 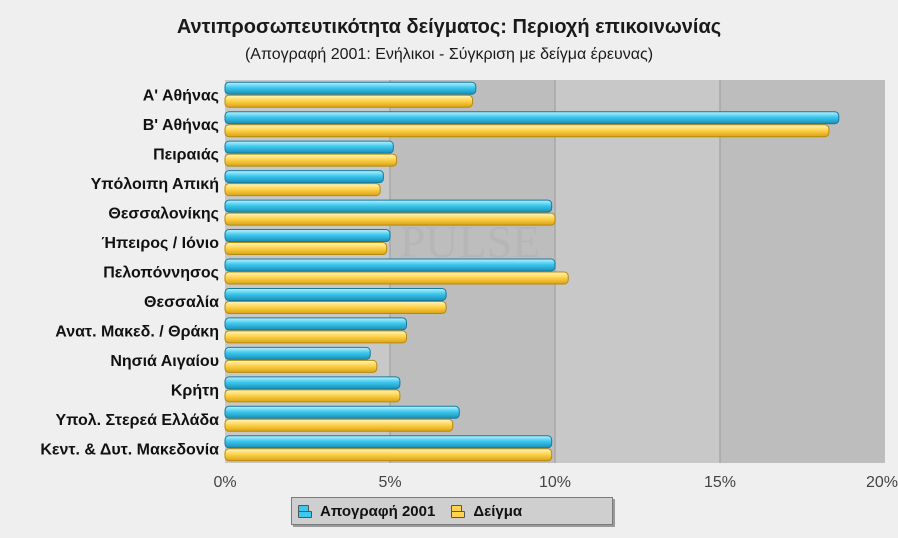 What do you see at coordinates (195, 390) in the screenshot?
I see `category-label: Κρήτη` at bounding box center [195, 390].